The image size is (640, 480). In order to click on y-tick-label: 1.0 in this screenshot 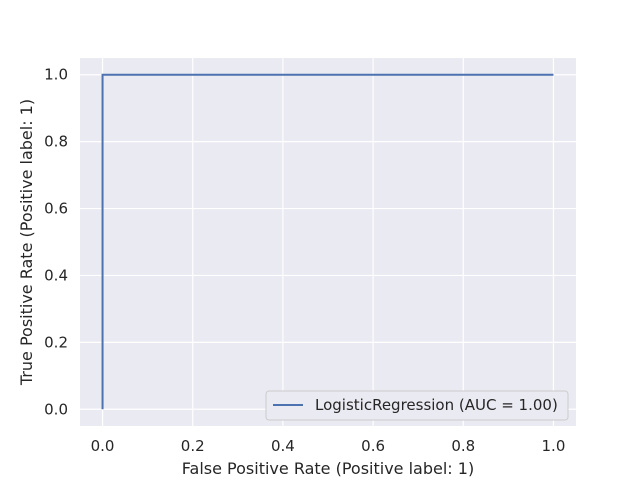, I will do `click(56, 75)`.